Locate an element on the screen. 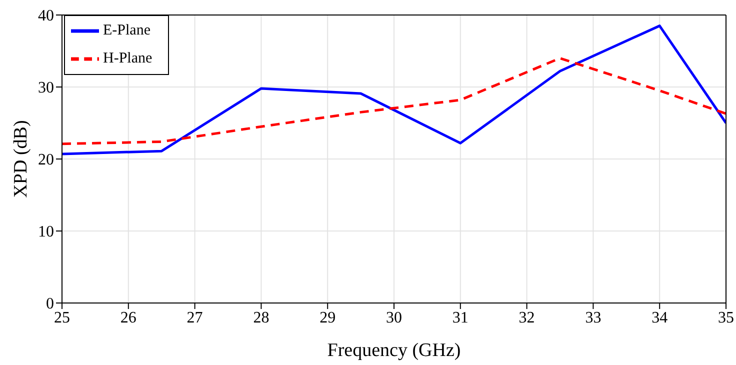  x-tick-label: 35 is located at coordinates (726, 317).